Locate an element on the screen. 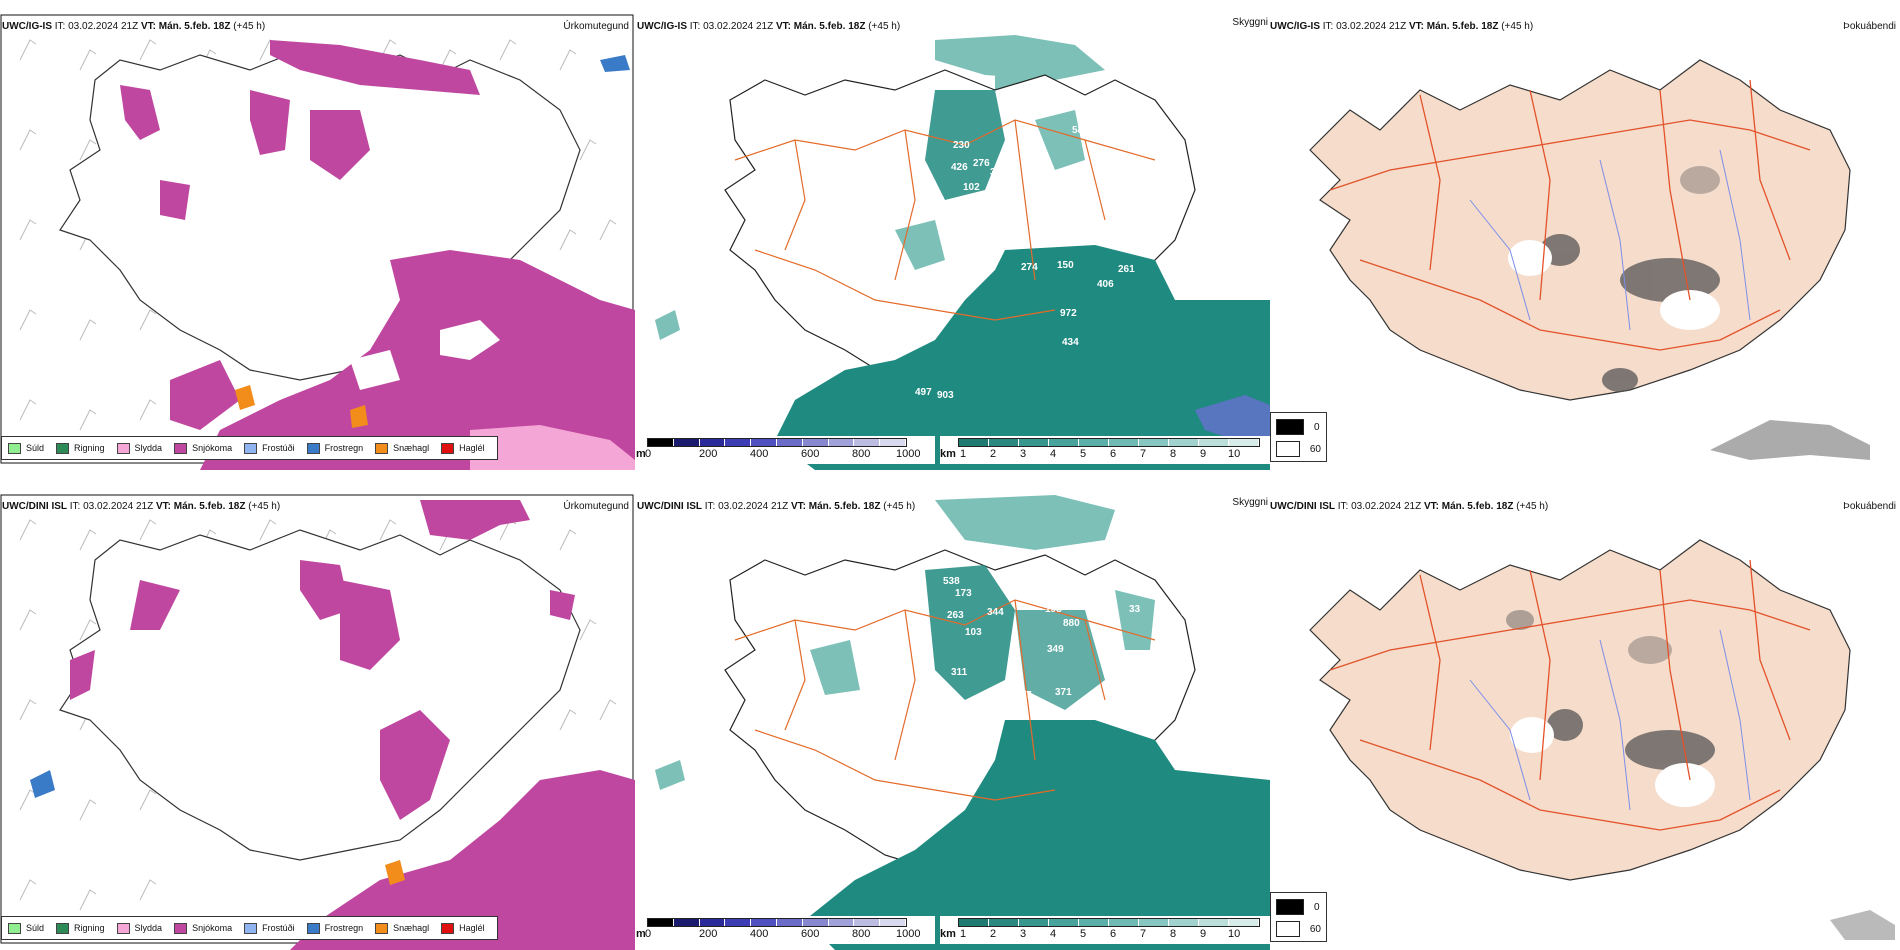  cloud-label: 837 is located at coordinates (1023, 695).